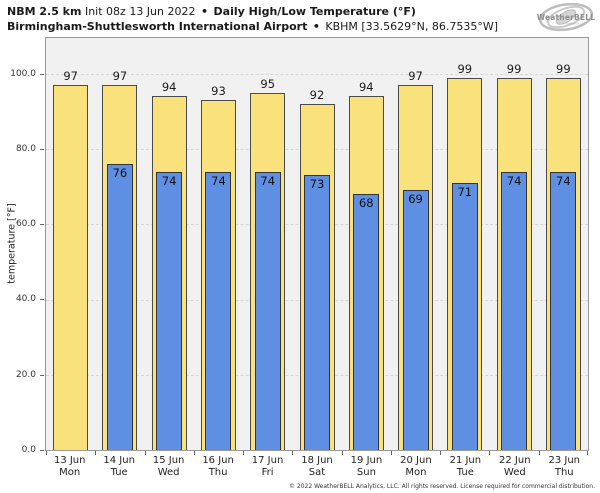 The image size is (600, 493). I want to click on weatherbell-logo: WeatherBELL Analytics LLC, so click(566, 18).